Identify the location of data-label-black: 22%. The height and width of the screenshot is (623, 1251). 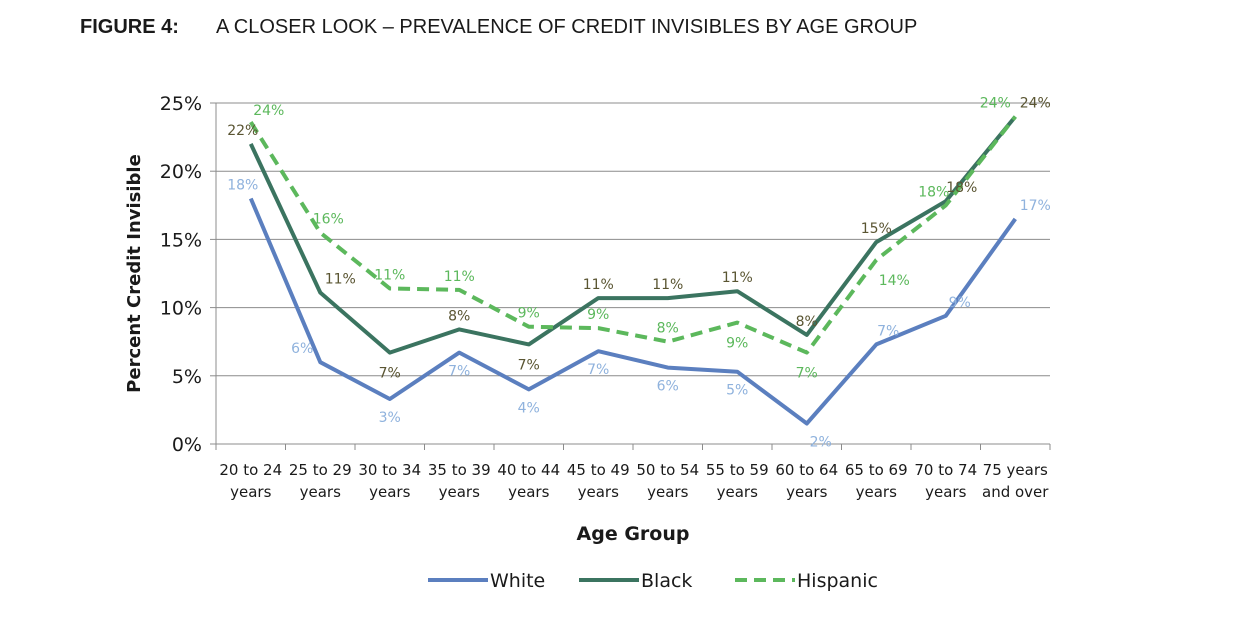
(242, 131).